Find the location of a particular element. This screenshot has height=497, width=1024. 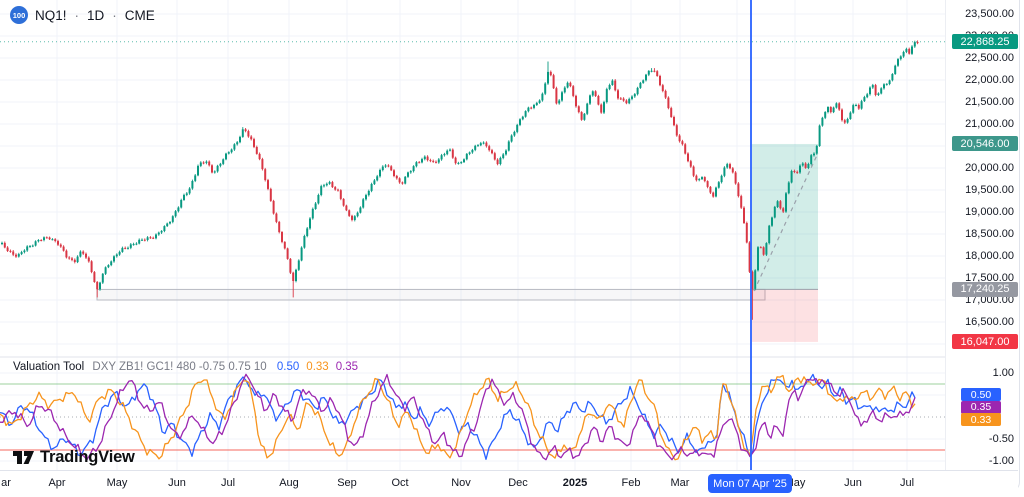

value-badge: 0.35 is located at coordinates (981, 407).